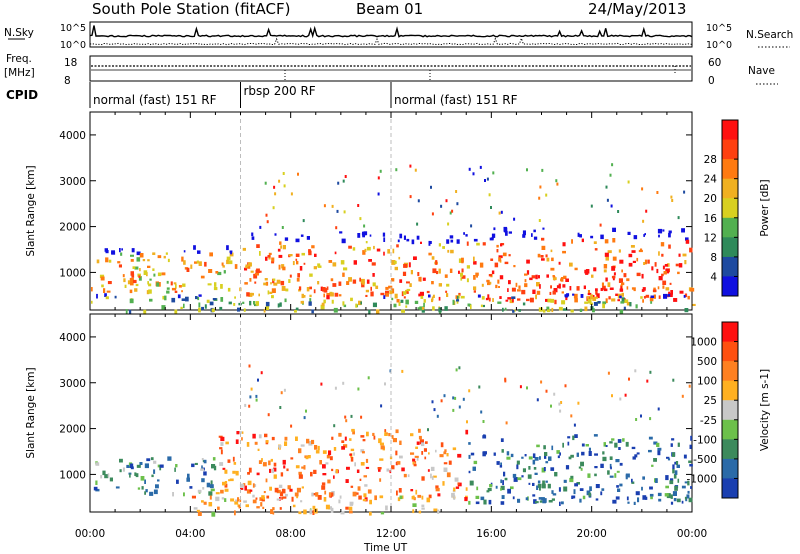 The width and height of the screenshot is (800, 554). Describe the element at coordinates (710, 199) in the screenshot. I see `colorbar-tick-label: 20` at that location.